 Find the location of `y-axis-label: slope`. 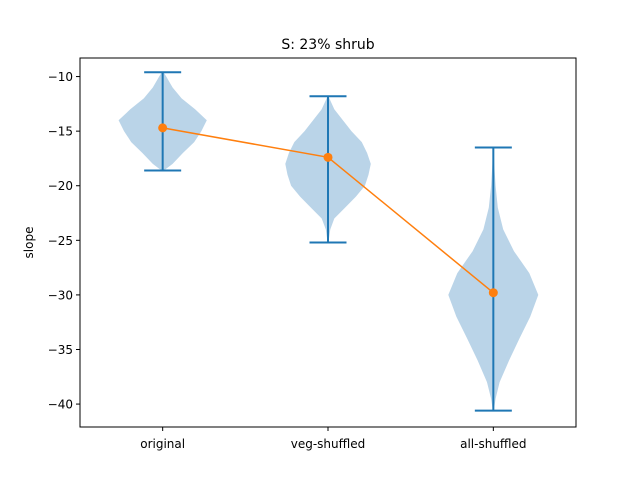

y-axis-label: slope is located at coordinates (29, 243).